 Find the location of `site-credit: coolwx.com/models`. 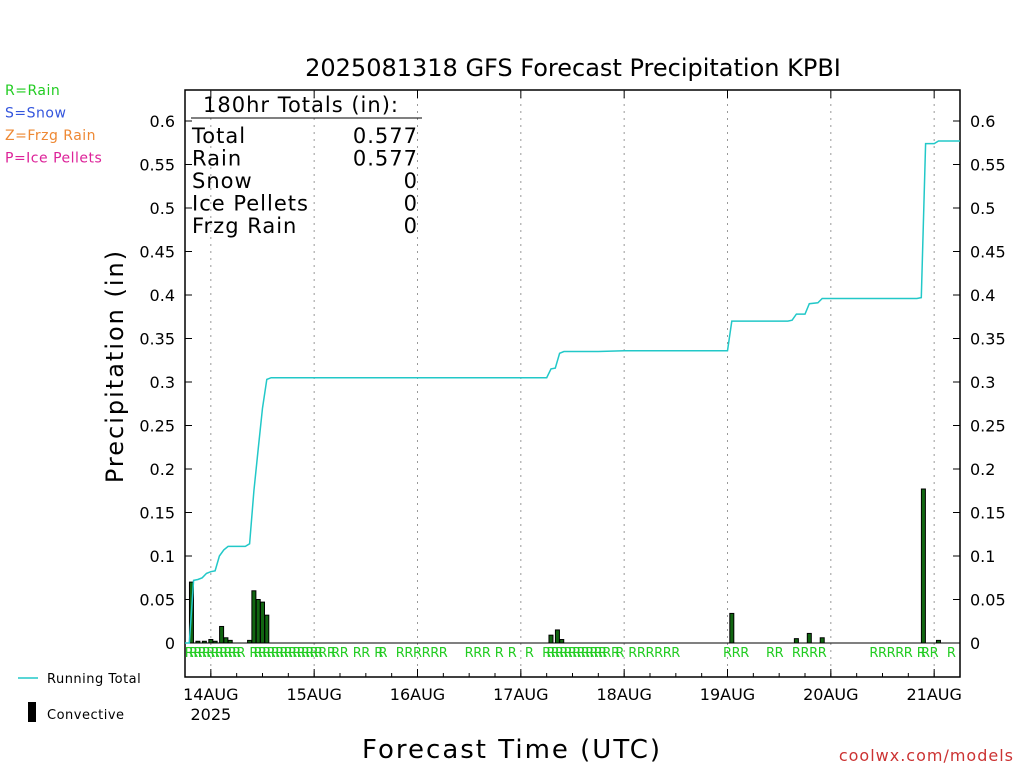

site-credit: coolwx.com/models is located at coordinates (926, 755).